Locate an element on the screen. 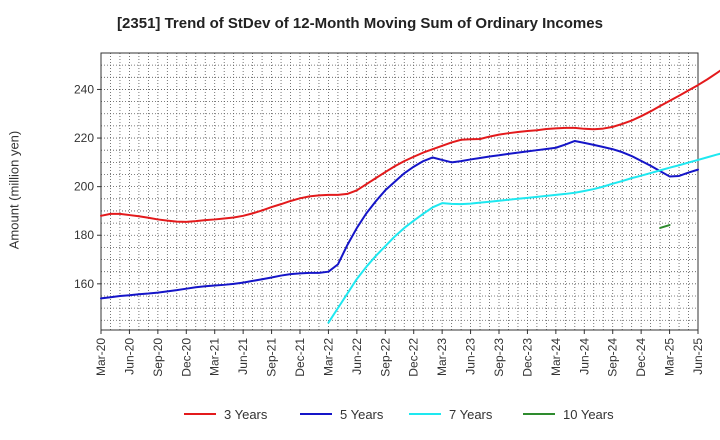 The height and width of the screenshot is (440, 720). x-tick-label: Dec-20 is located at coordinates (186, 357).